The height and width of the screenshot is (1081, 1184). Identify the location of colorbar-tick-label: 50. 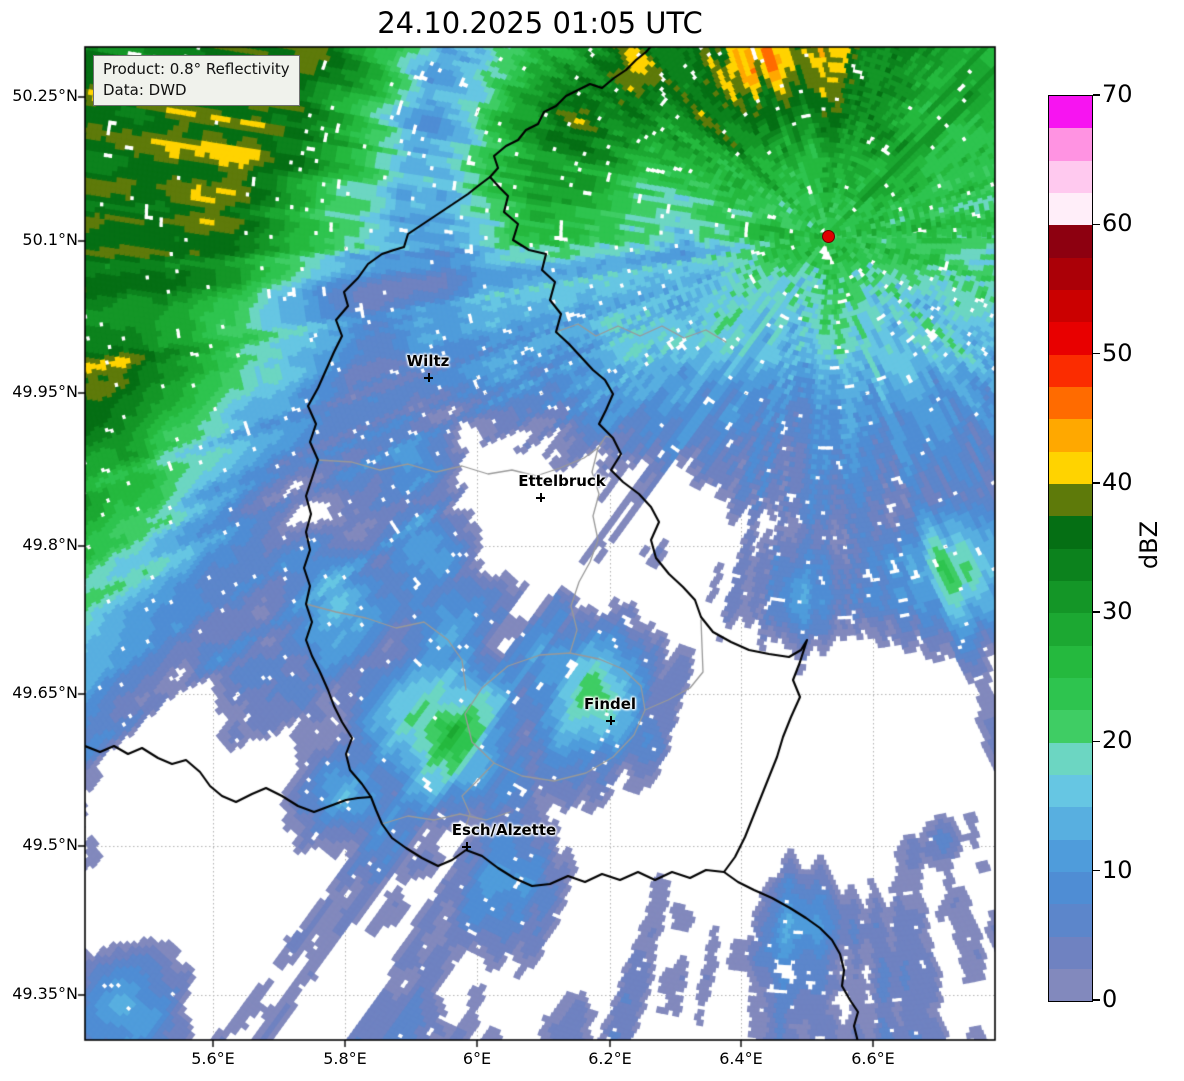
(1117, 352).